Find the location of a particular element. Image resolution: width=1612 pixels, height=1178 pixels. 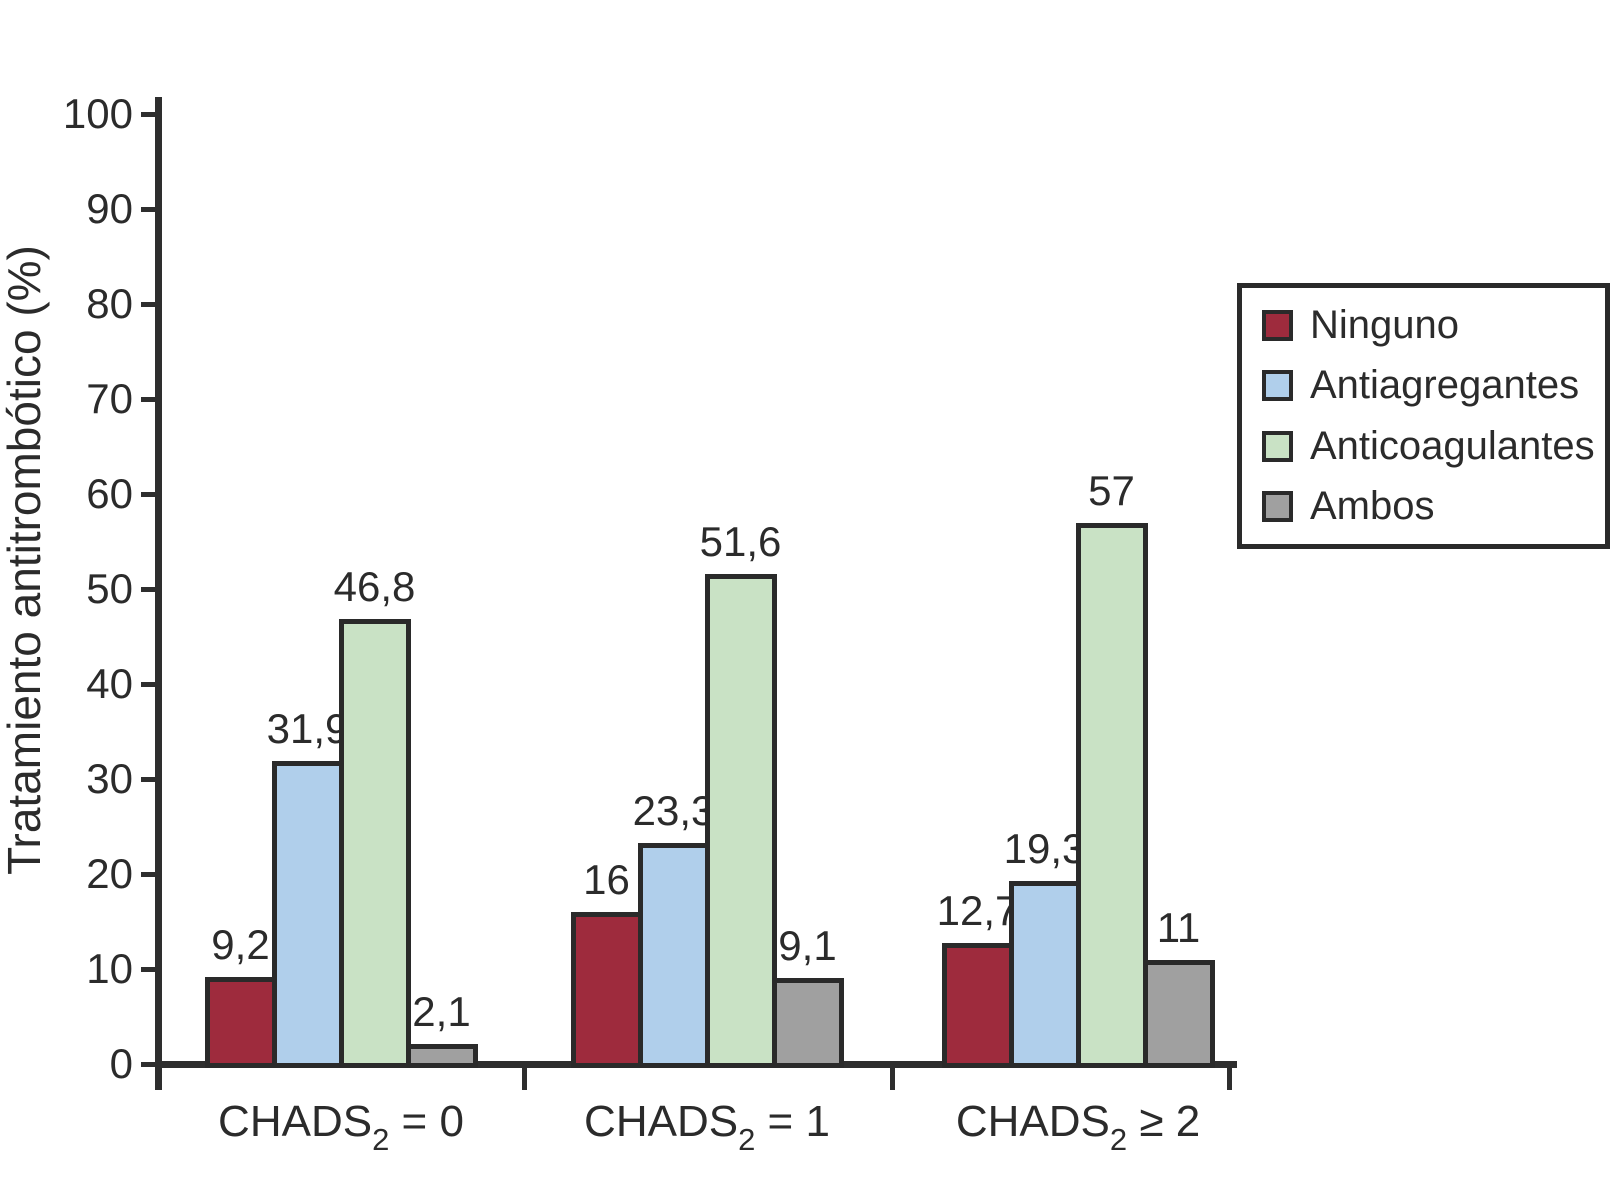

y-axis-tick-label: 20 is located at coordinates (109, 873).